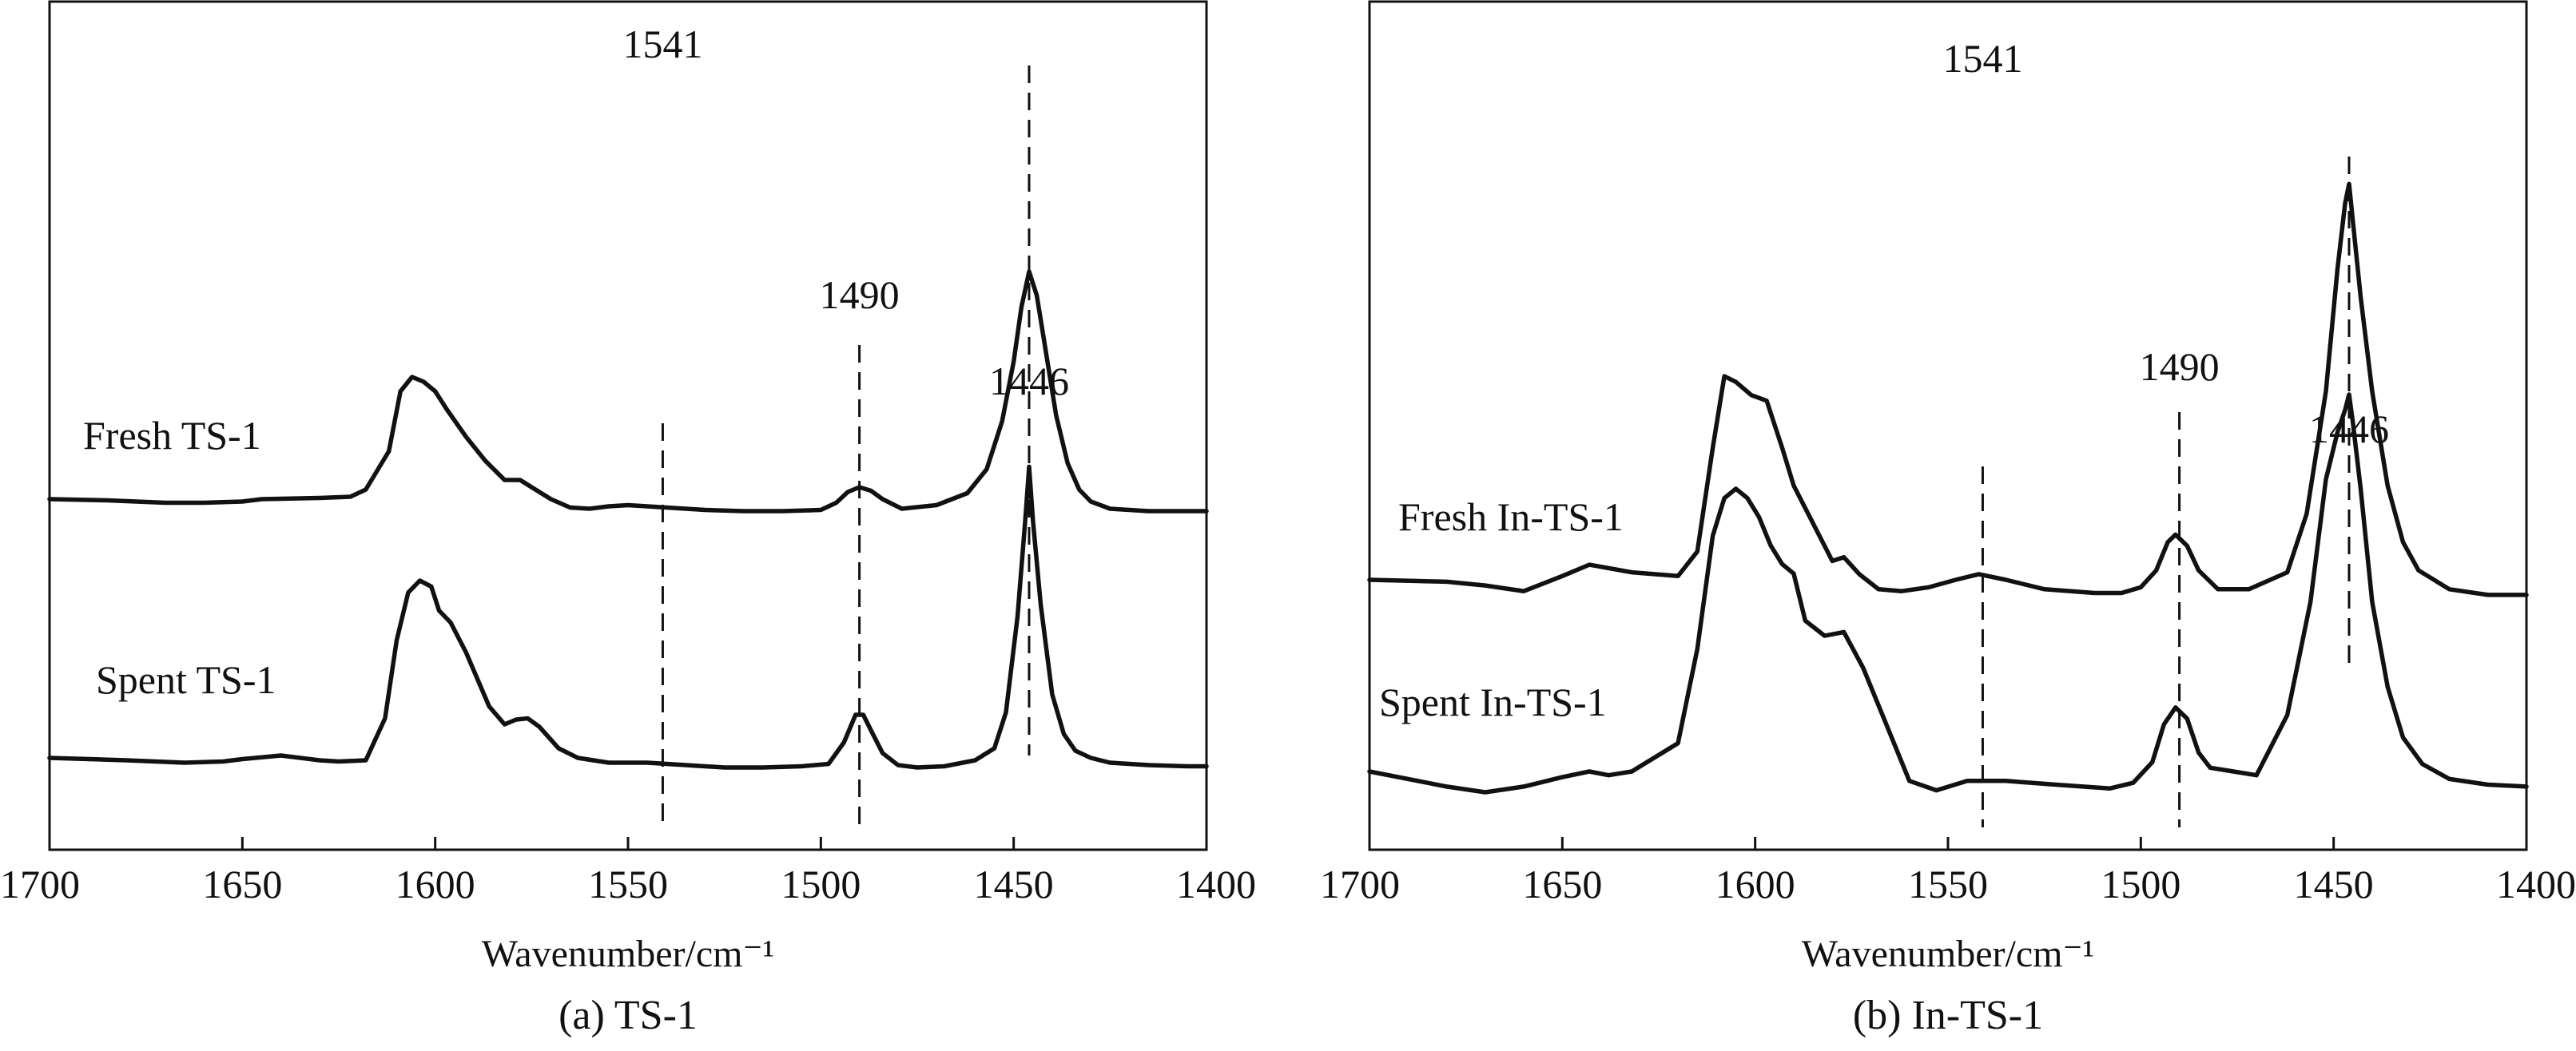 This screenshot has width=2576, height=1051. I want to click on series-label-spent-ts-1: Spent TS-1, so click(186, 679).